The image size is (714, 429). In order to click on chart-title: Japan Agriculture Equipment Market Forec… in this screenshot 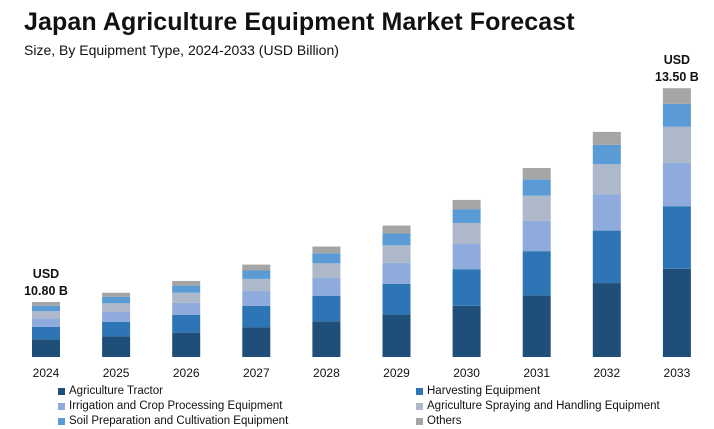, I will do `click(299, 22)`.